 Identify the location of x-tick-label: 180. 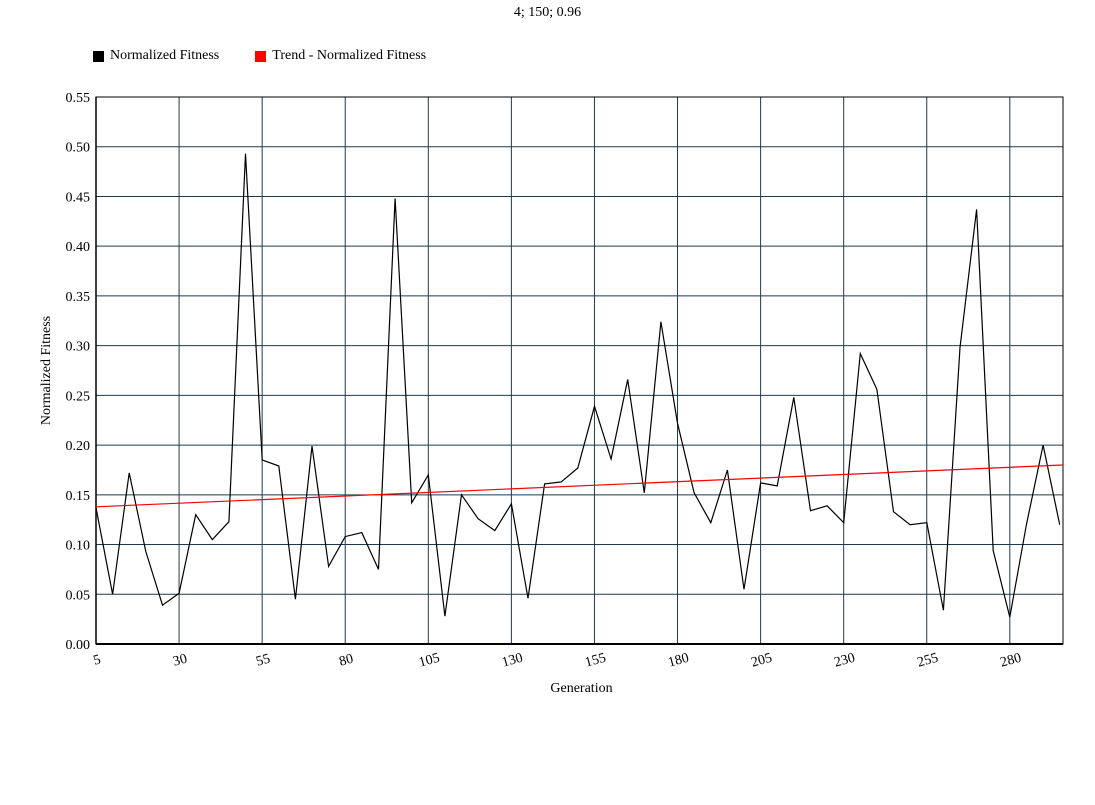
(679, 661).